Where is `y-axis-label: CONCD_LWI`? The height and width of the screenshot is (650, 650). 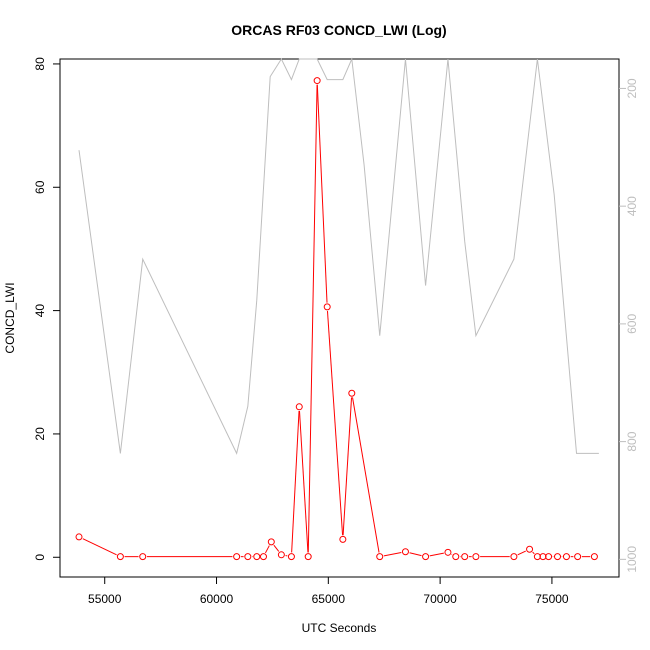 y-axis-label: CONCD_LWI is located at coordinates (10, 317).